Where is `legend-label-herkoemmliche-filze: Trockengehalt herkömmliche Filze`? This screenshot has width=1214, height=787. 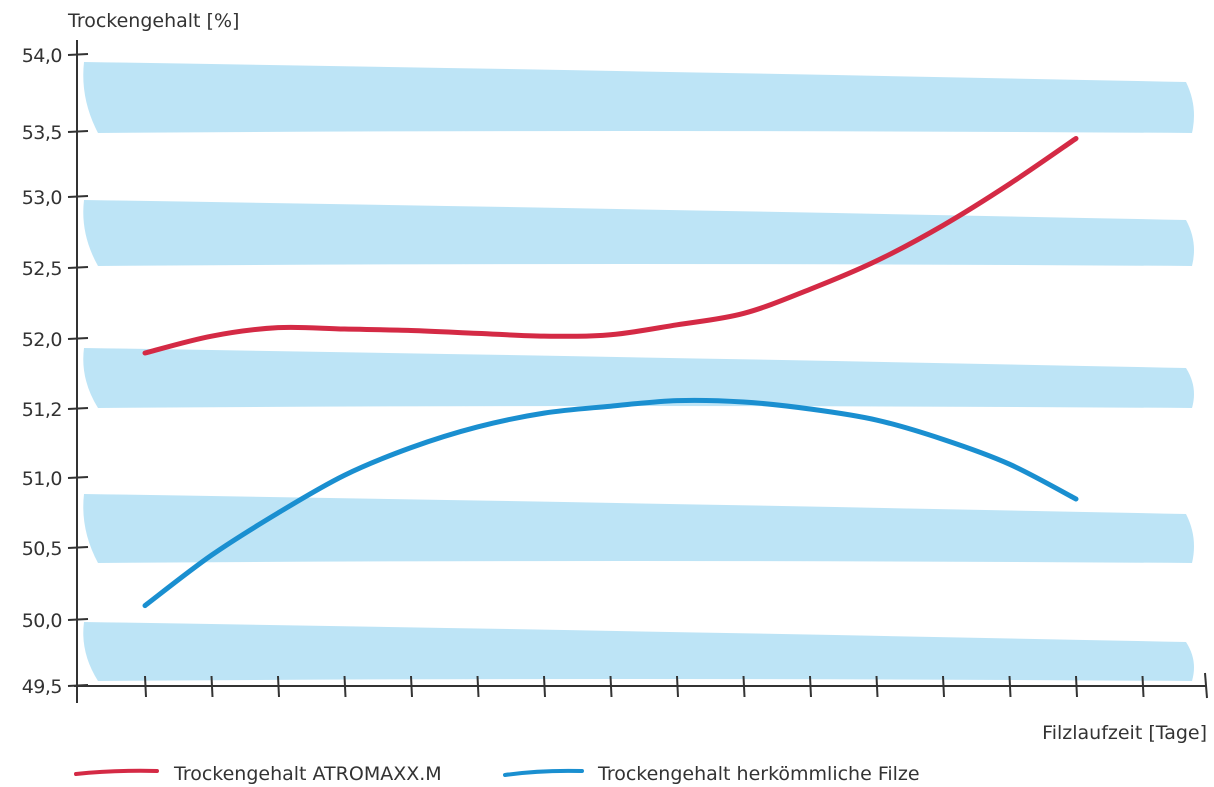 legend-label-herkoemmliche-filze: Trockengehalt herkömmliche Filze is located at coordinates (758, 774).